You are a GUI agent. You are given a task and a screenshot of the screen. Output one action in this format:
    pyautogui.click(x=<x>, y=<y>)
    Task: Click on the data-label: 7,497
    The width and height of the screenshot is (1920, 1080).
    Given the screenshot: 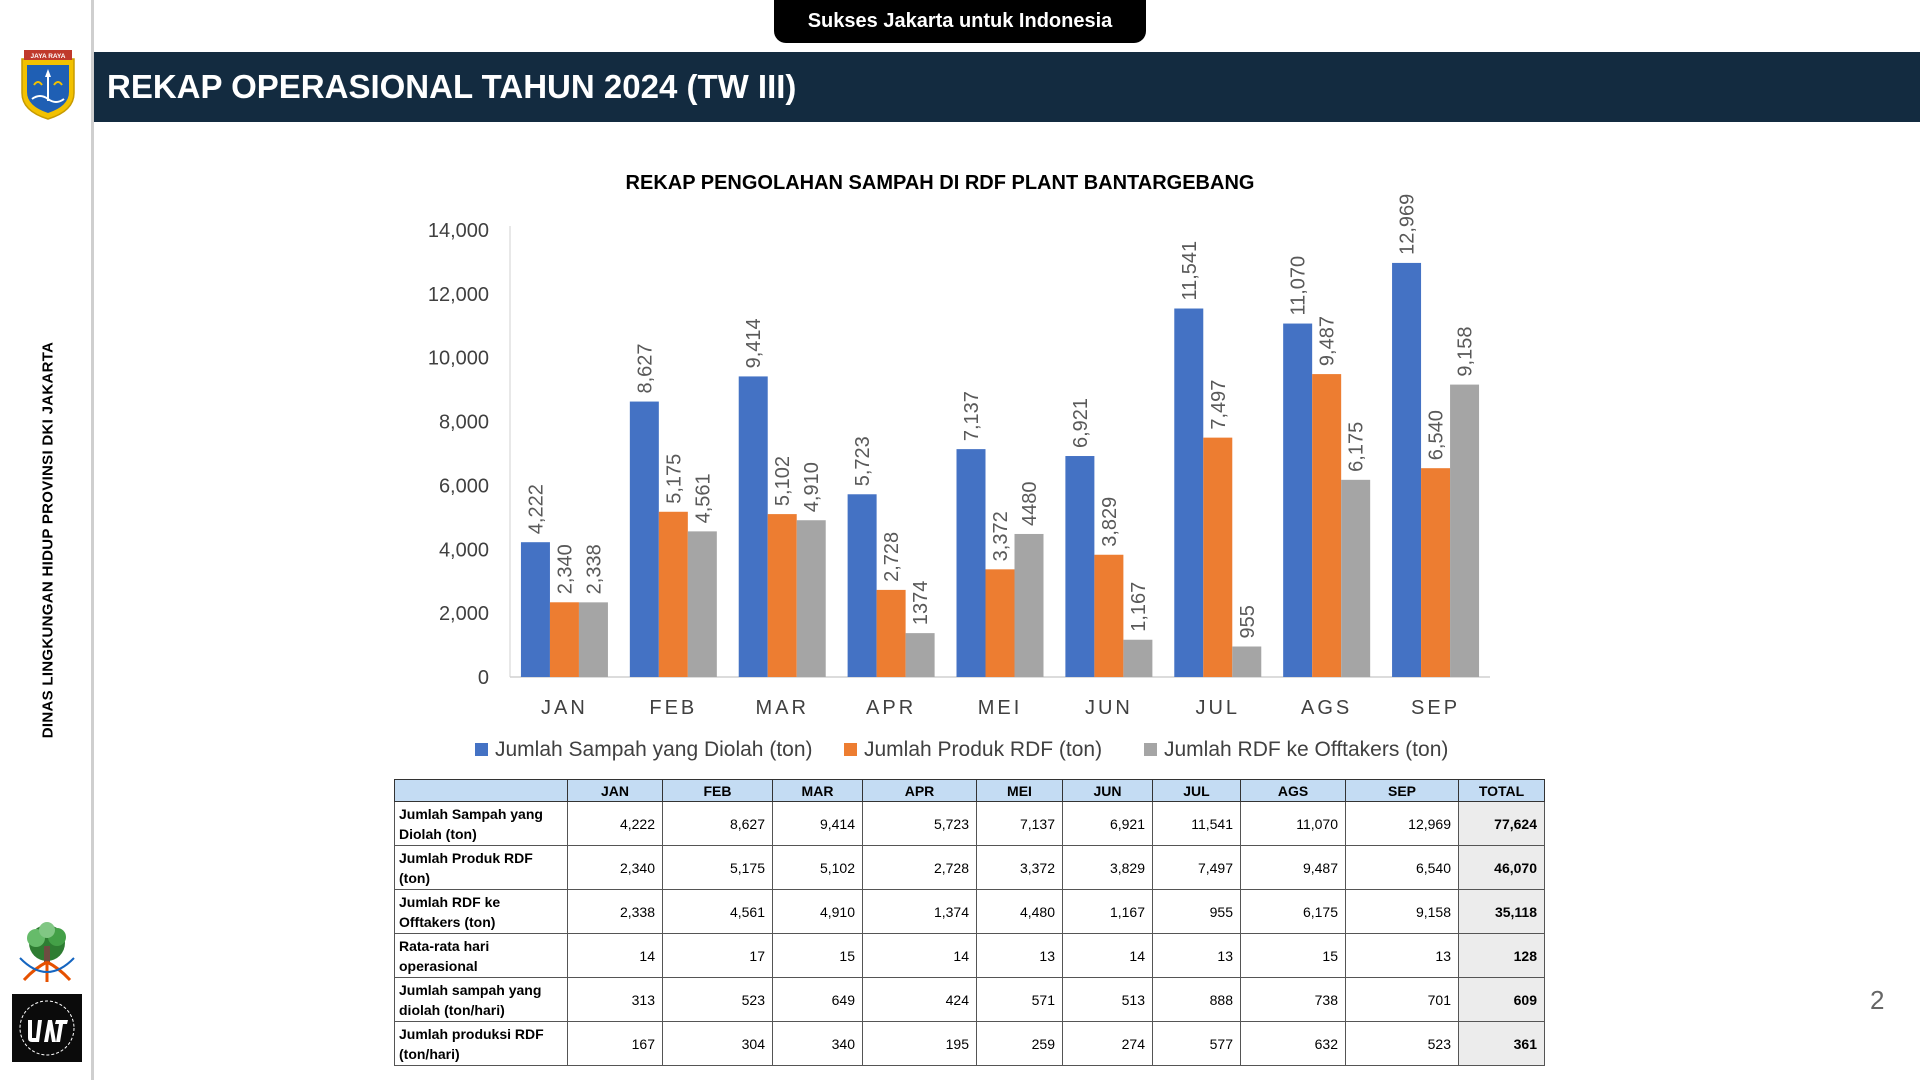 What is the action you would take?
    pyautogui.click(x=1219, y=405)
    